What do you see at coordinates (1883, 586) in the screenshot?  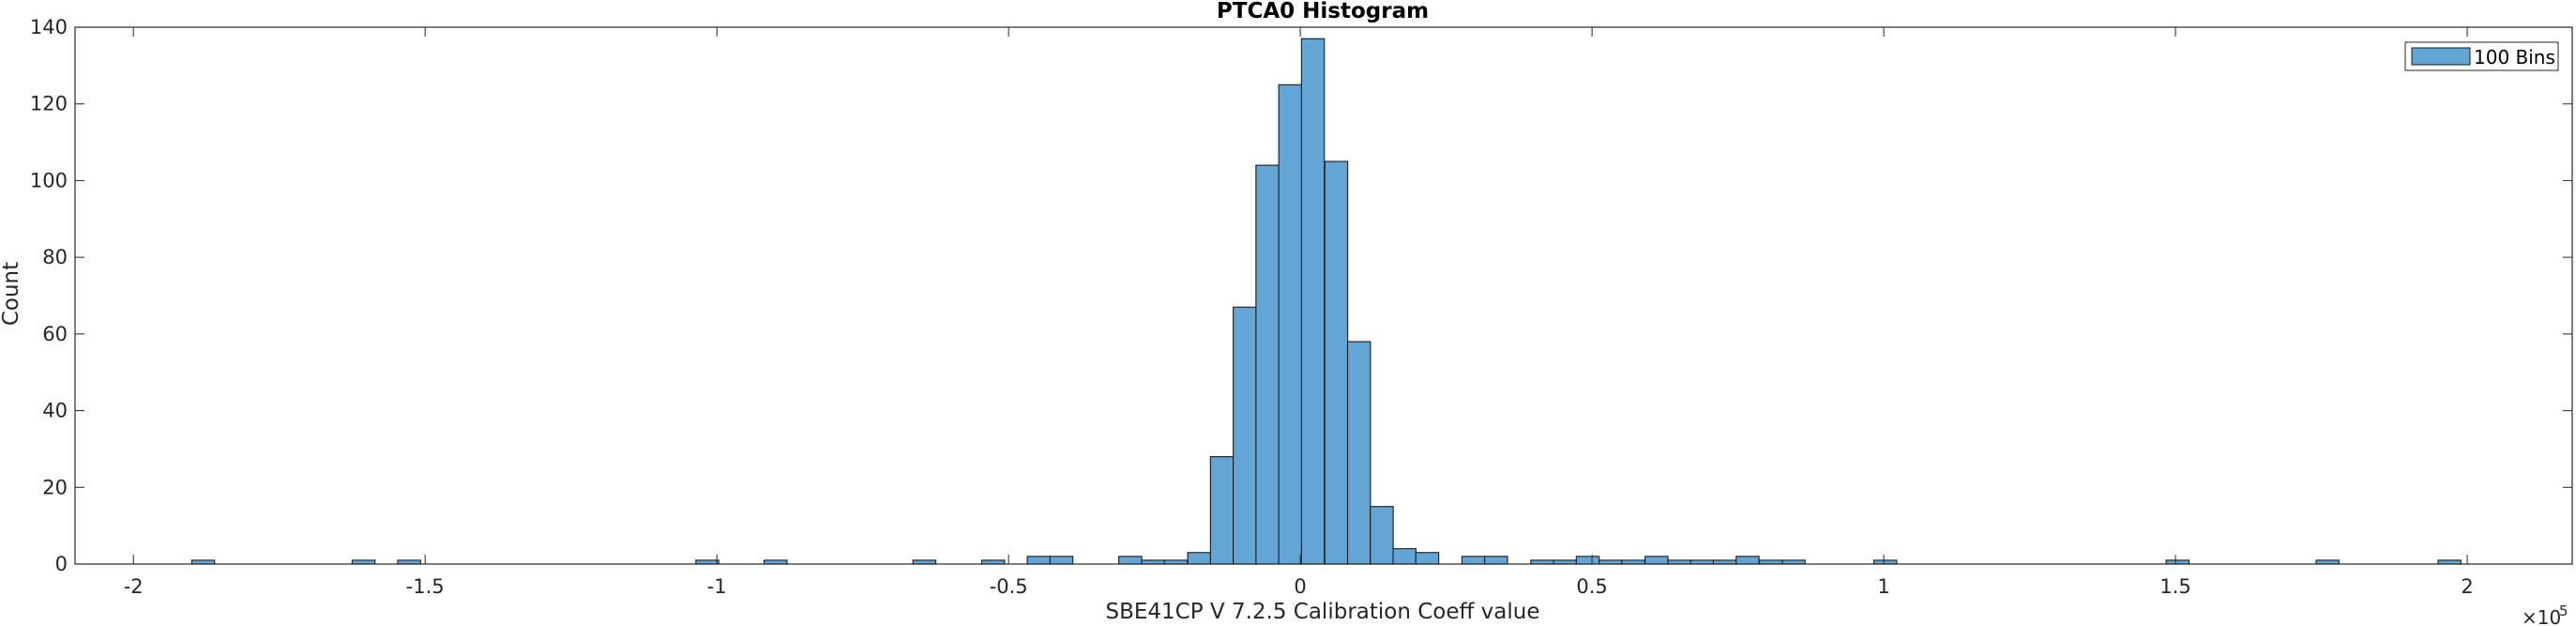 I see `x-tick-label: 1` at bounding box center [1883, 586].